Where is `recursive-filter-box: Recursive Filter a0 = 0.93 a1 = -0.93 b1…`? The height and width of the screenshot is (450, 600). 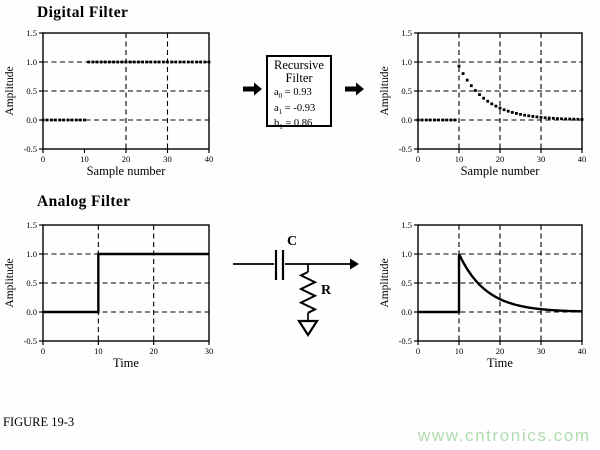
recursive-filter-box: Recursive Filter a0 = 0.93 a1 = -0.93 b1… is located at coordinates (299, 93).